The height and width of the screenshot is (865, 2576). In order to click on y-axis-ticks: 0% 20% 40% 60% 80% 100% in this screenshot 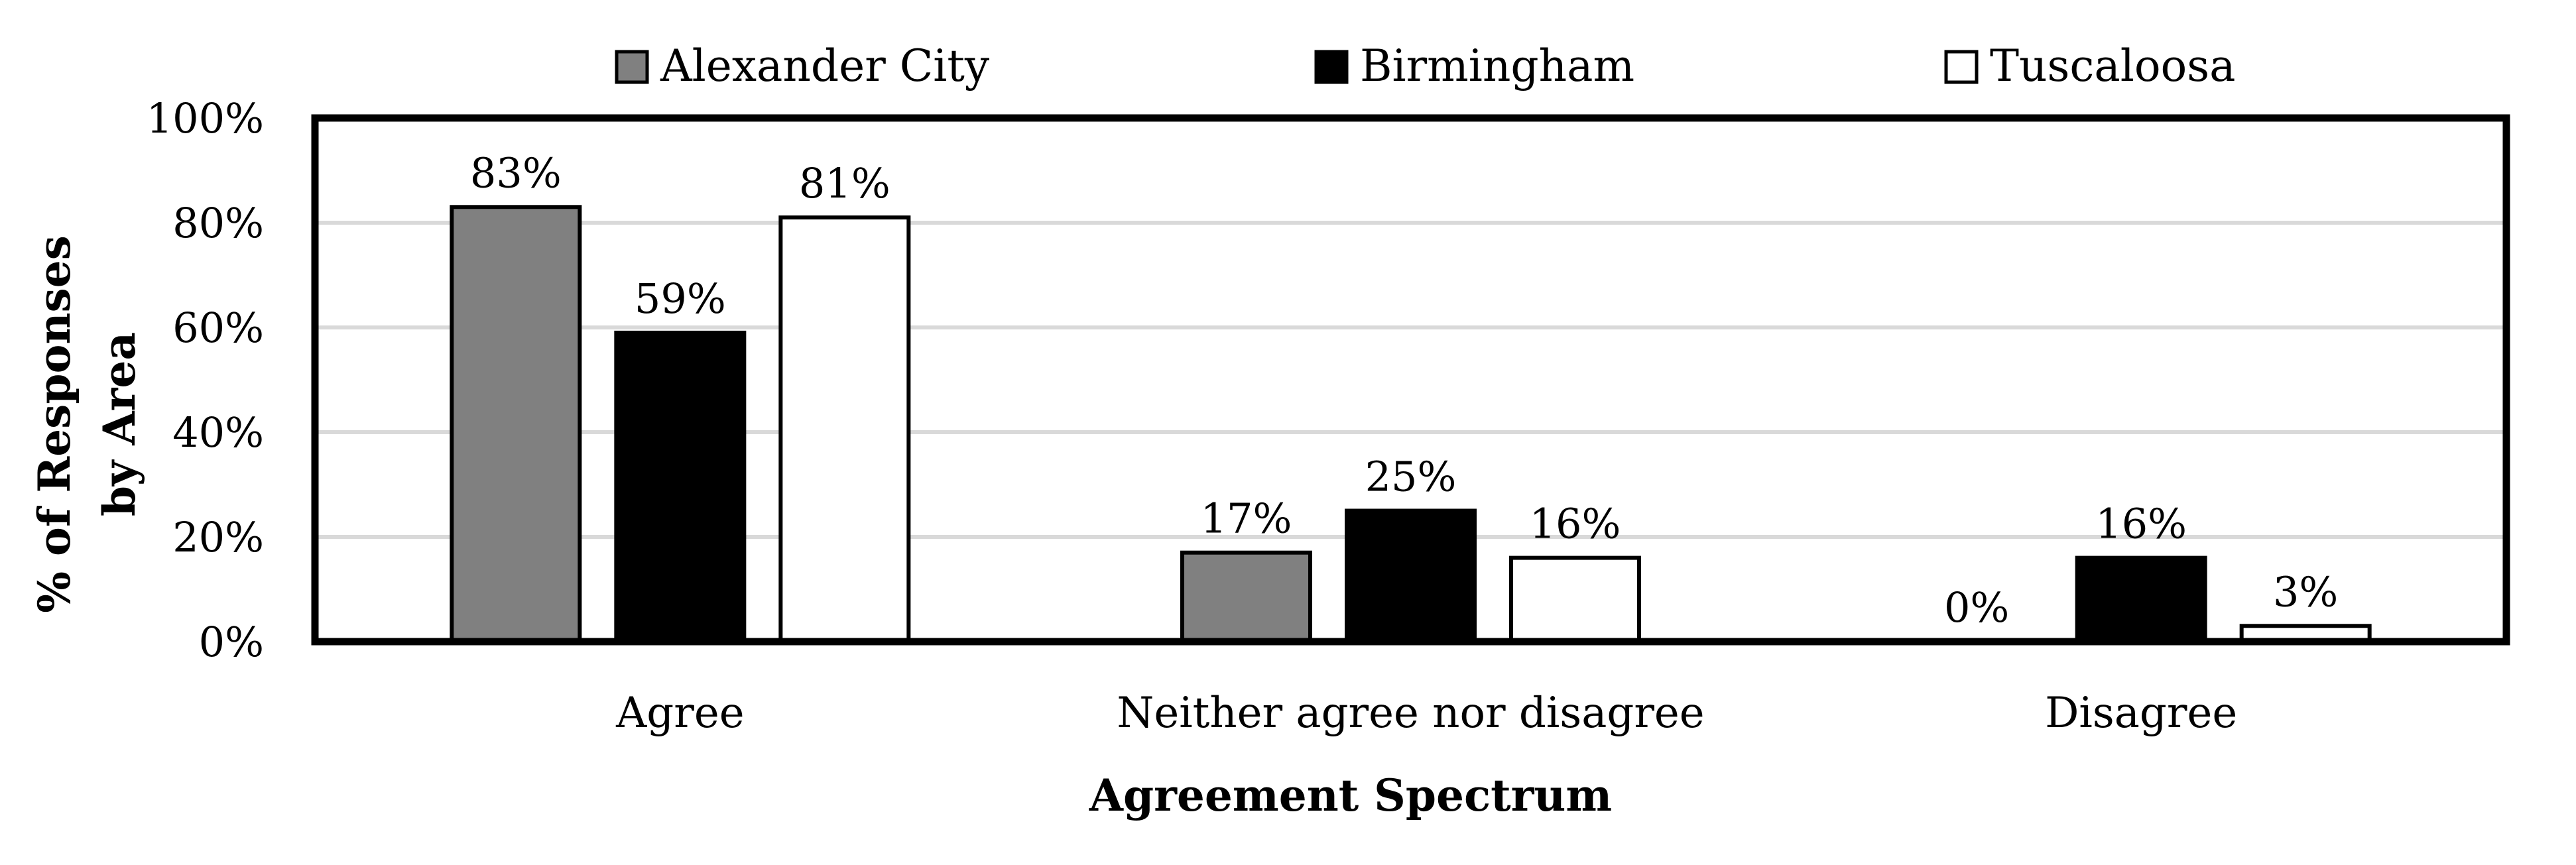, I will do `click(205, 380)`.